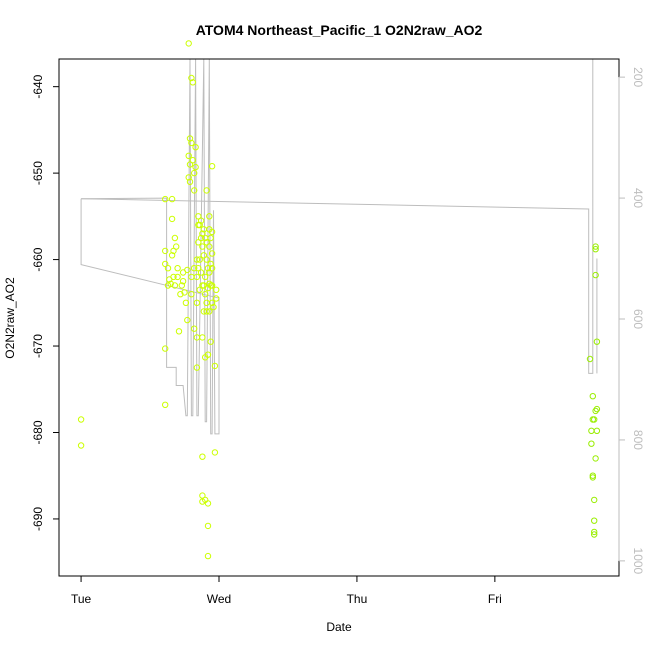  I want to click on y-tick-label: -680, so click(38, 432).